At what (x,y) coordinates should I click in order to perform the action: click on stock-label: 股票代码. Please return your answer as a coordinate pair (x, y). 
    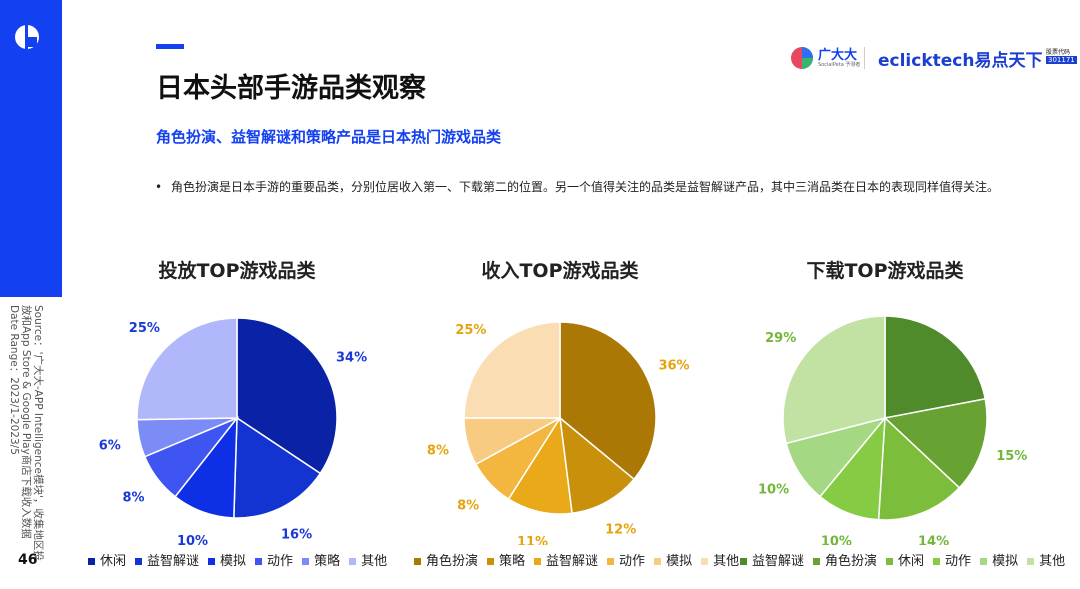
    Looking at the image, I should click on (1058, 52).